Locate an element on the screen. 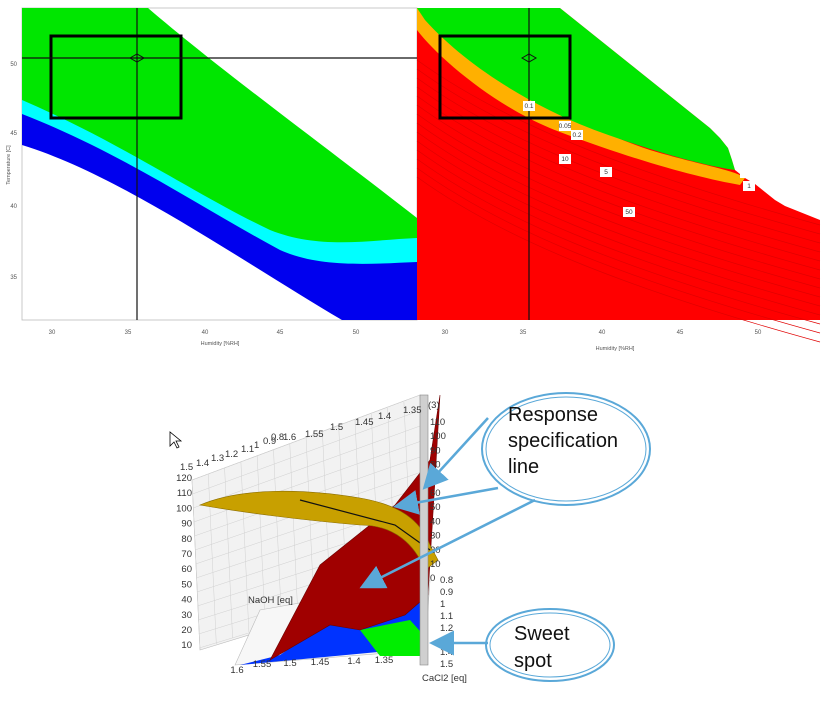  contour-label-text: 5 is located at coordinates (606, 172).